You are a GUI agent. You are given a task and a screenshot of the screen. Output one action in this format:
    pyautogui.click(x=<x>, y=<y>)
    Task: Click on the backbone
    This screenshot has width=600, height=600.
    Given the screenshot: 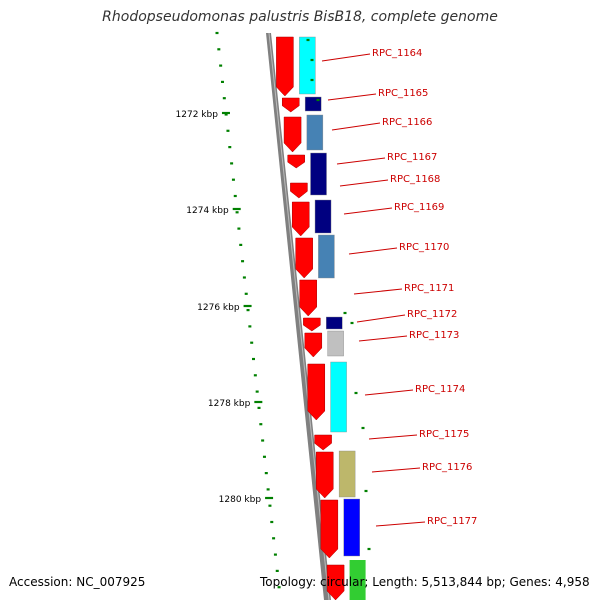 What is the action you would take?
    pyautogui.click(x=298, y=316)
    